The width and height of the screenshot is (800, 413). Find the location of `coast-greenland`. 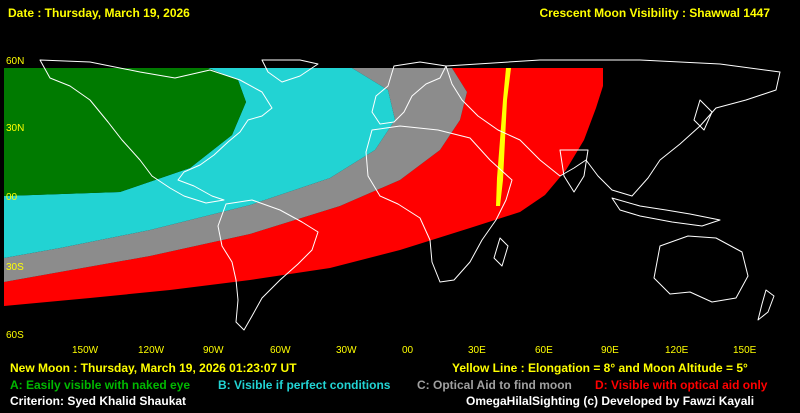

coast-greenland is located at coordinates (290, 71).